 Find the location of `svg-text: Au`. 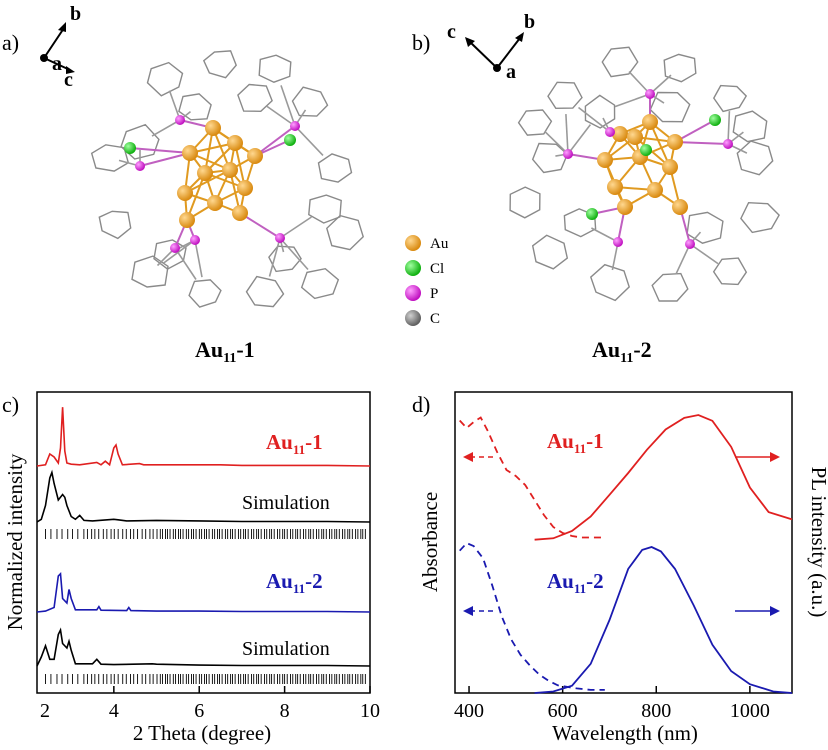

svg-text: Au is located at coordinates (439, 244).